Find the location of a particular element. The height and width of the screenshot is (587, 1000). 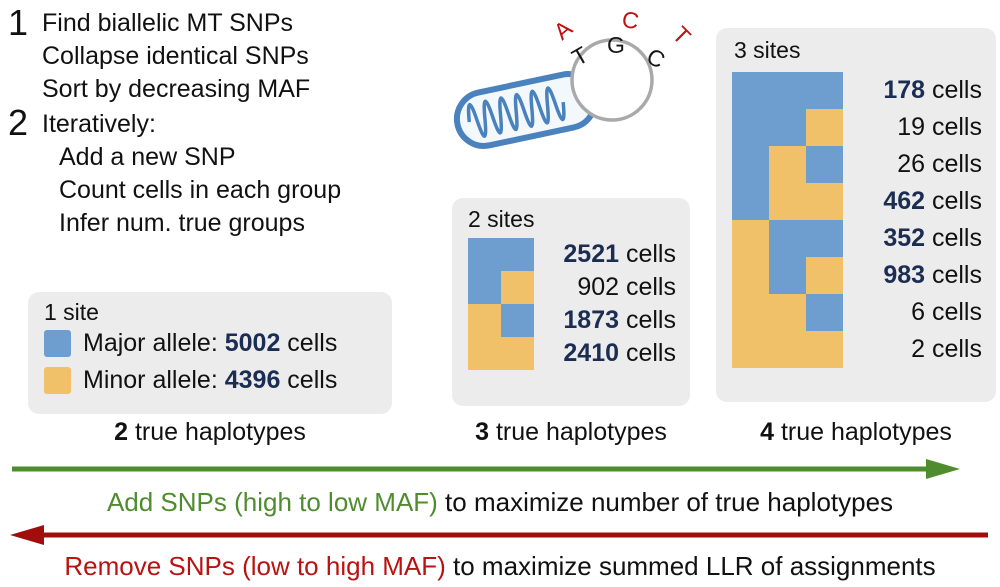

step-2-line-2: Count cells in each group is located at coordinates (200, 190).